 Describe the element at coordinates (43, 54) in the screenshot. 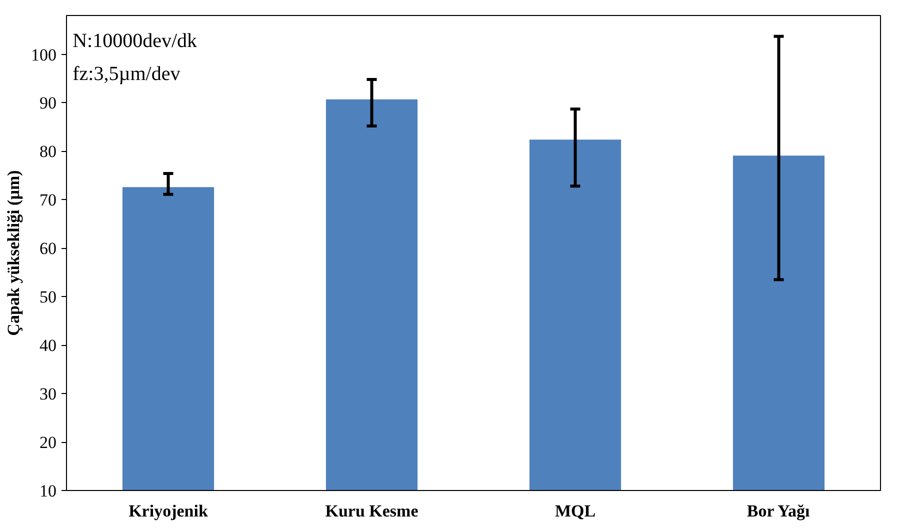

I see `y-tick-label: 100` at that location.